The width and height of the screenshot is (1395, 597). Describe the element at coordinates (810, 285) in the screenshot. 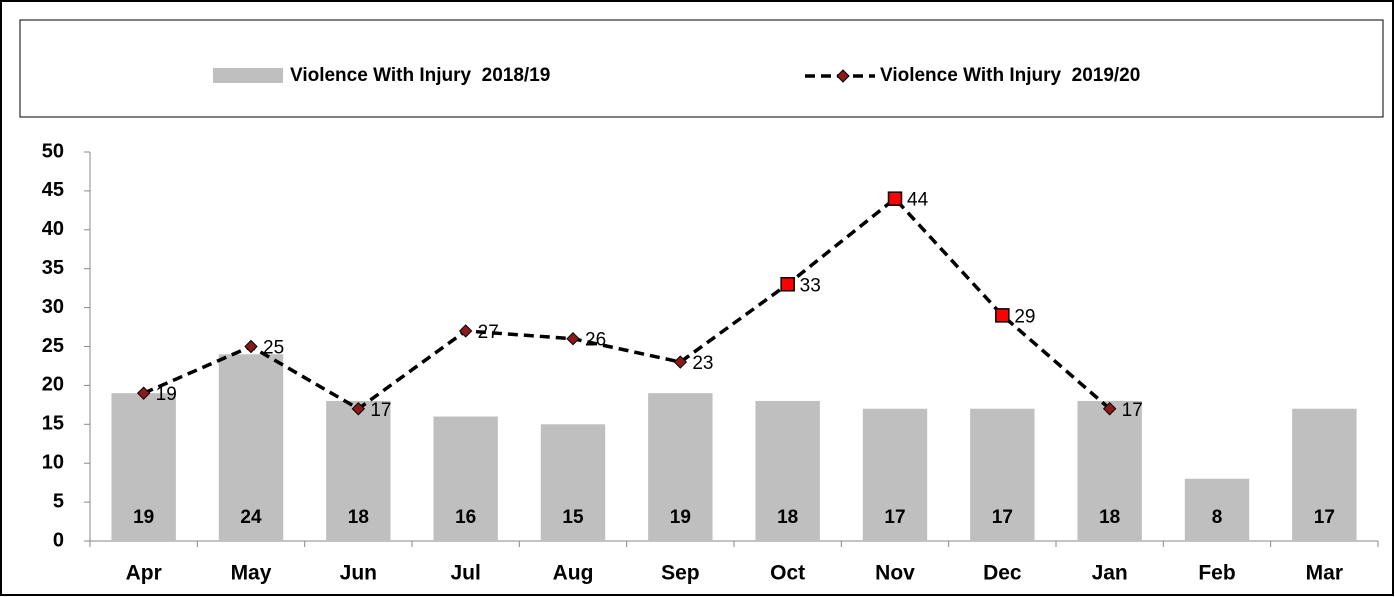

I see `line-value-label: 33` at that location.